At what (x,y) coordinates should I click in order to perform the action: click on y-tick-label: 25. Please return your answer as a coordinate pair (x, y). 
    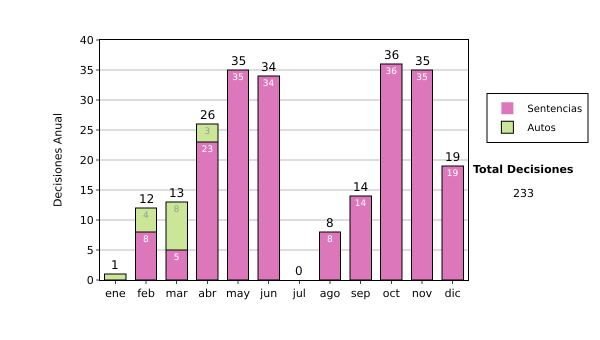
    Looking at the image, I should click on (87, 130).